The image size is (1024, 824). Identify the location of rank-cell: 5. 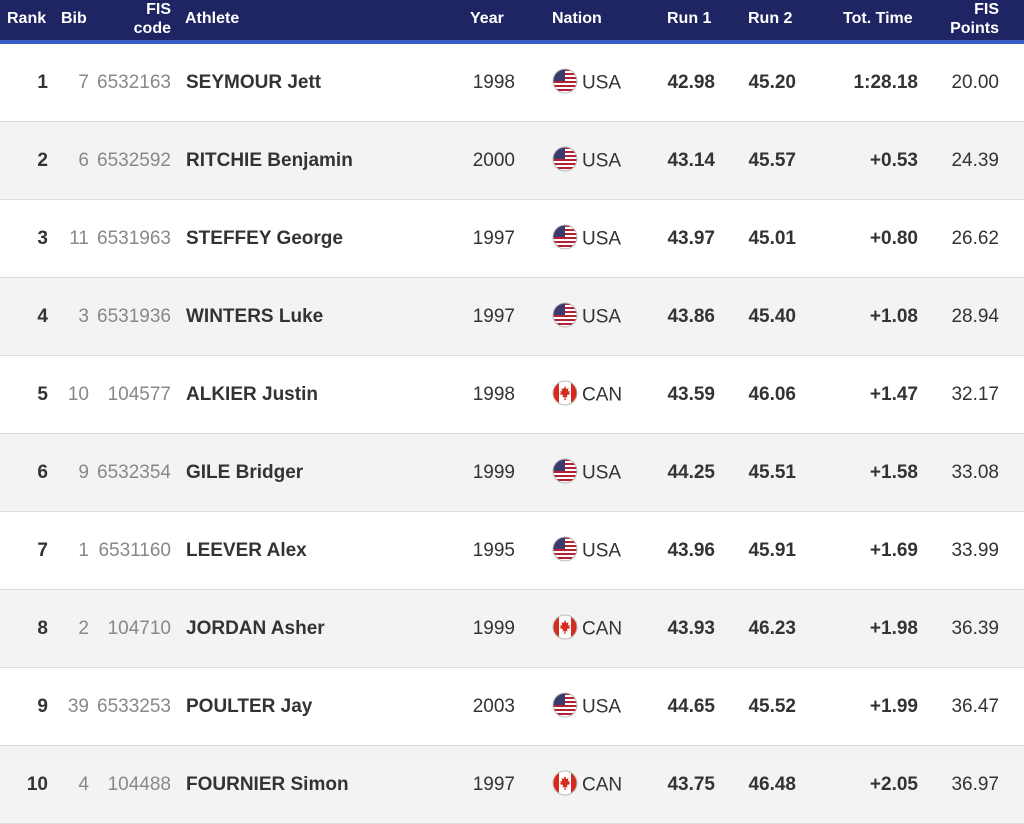
(42, 394).